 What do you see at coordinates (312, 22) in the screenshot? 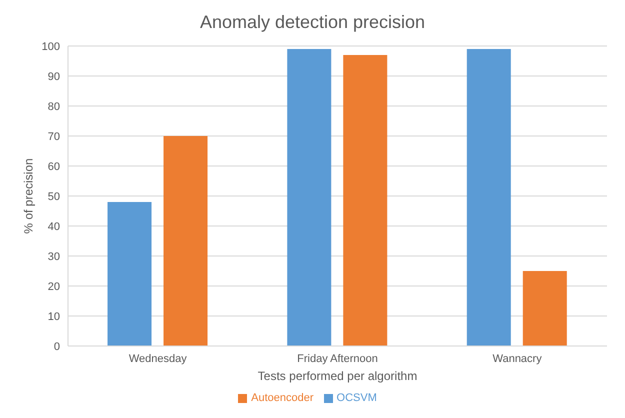
I see `chart-title: Anomaly detection precision` at bounding box center [312, 22].